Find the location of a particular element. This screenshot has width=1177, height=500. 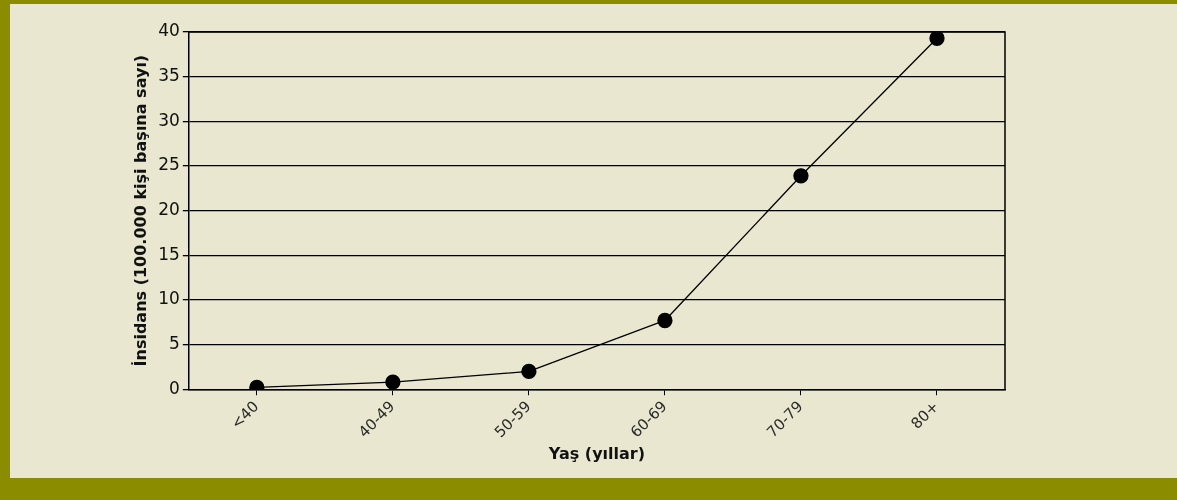

y-axis-title: İnsidans (100.000 kişi başına sayı) is located at coordinates (140, 210).